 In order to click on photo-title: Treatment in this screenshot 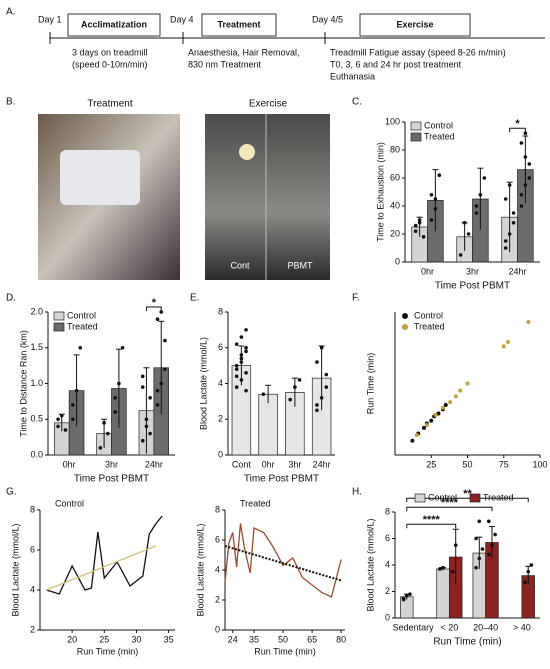, I will do `click(109, 104)`.